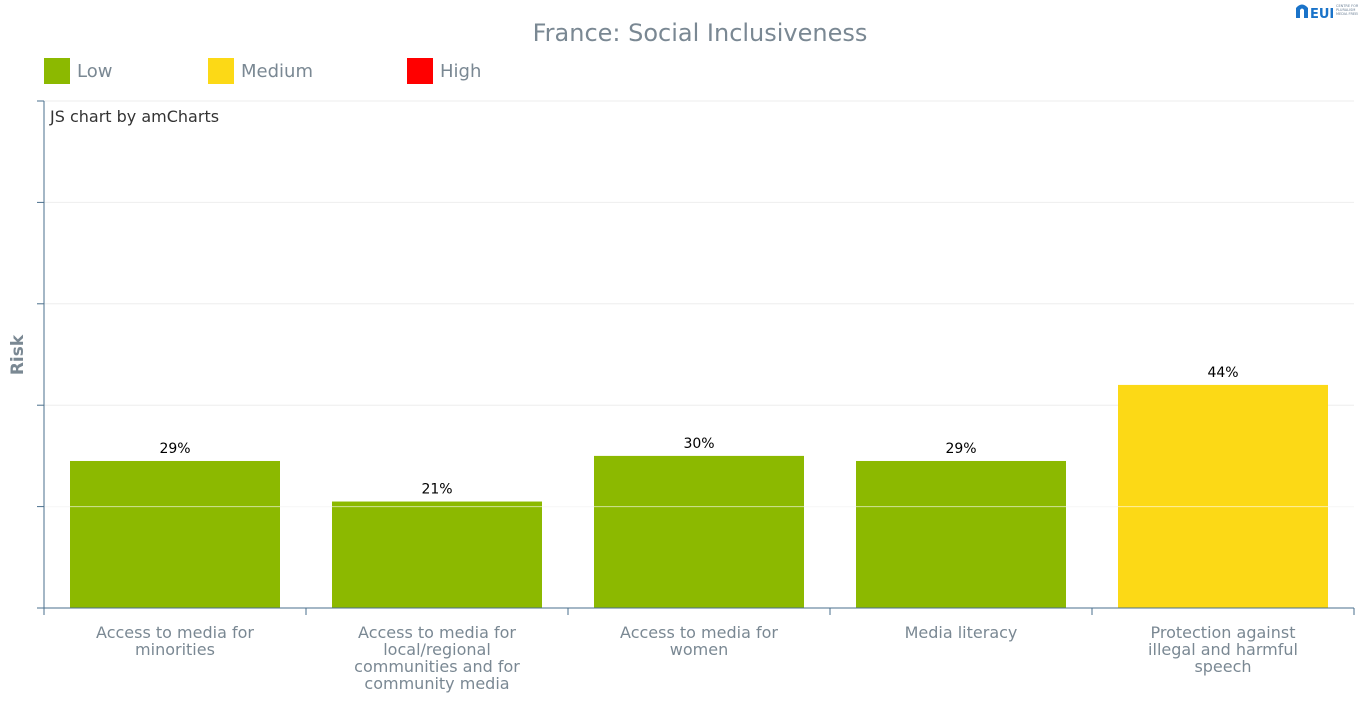 The height and width of the screenshot is (702, 1358). Describe the element at coordinates (94, 71) in the screenshot. I see `legend-label: Low` at that location.